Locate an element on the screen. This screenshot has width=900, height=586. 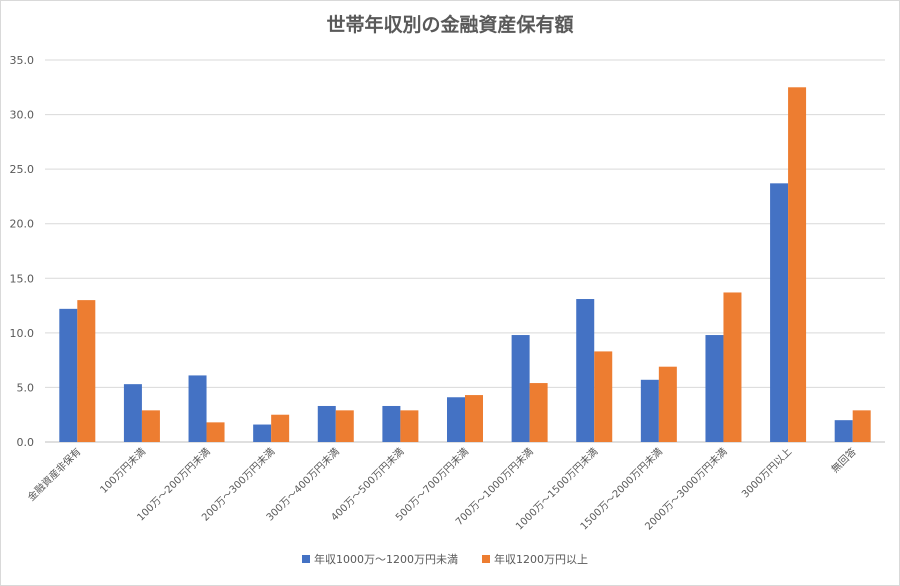
y-tick-label: 15.0 is located at coordinates (22, 278).